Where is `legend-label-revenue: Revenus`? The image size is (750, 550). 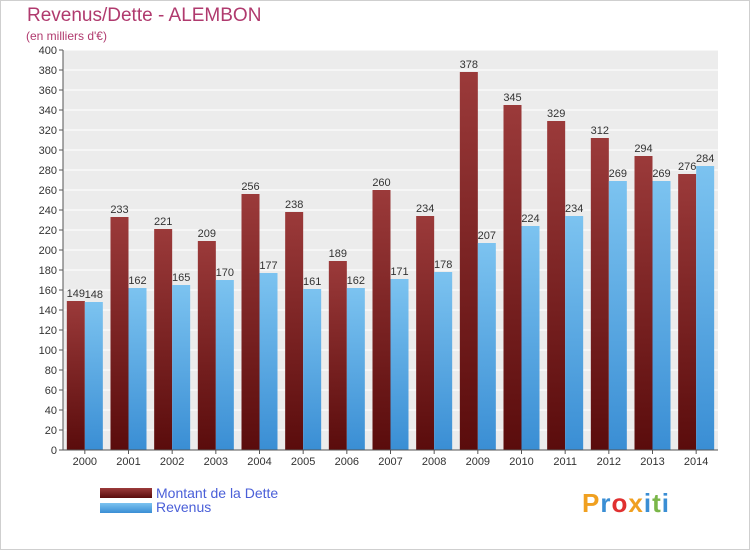
legend-label-revenue: Revenus is located at coordinates (184, 507).